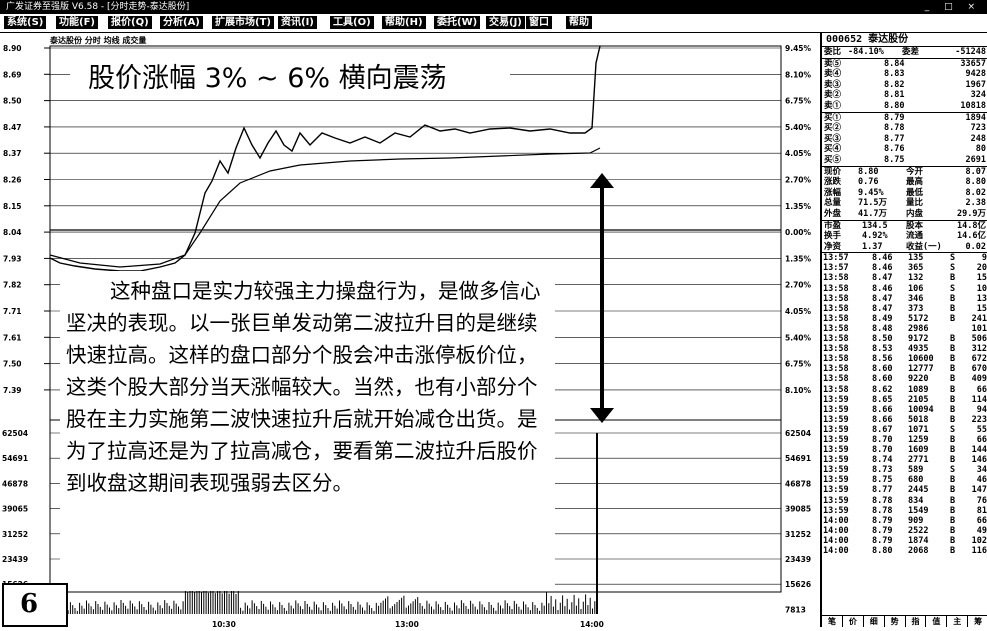 The image size is (987, 631). Describe the element at coordinates (874, 621) in the screenshot. I see `quote-tab-2: 细` at that location.